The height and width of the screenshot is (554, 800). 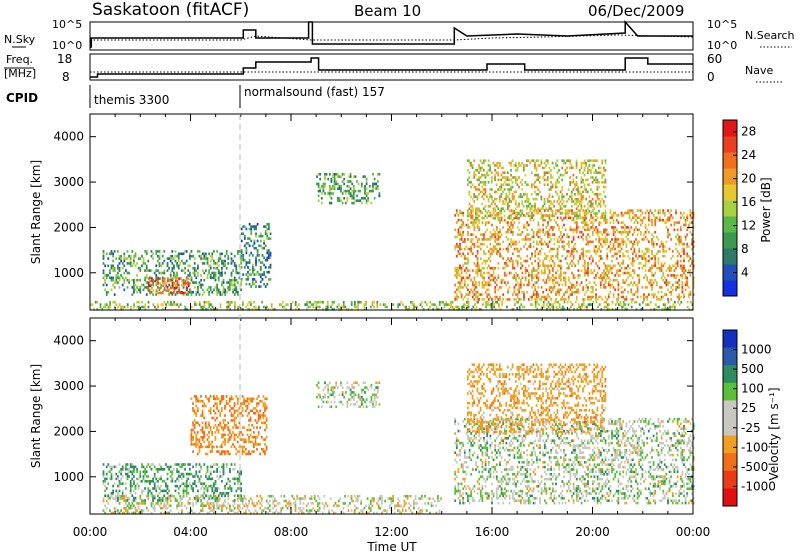 What do you see at coordinates (20, 39) in the screenshot?
I see `nsky-label: N.Sky` at bounding box center [20, 39].